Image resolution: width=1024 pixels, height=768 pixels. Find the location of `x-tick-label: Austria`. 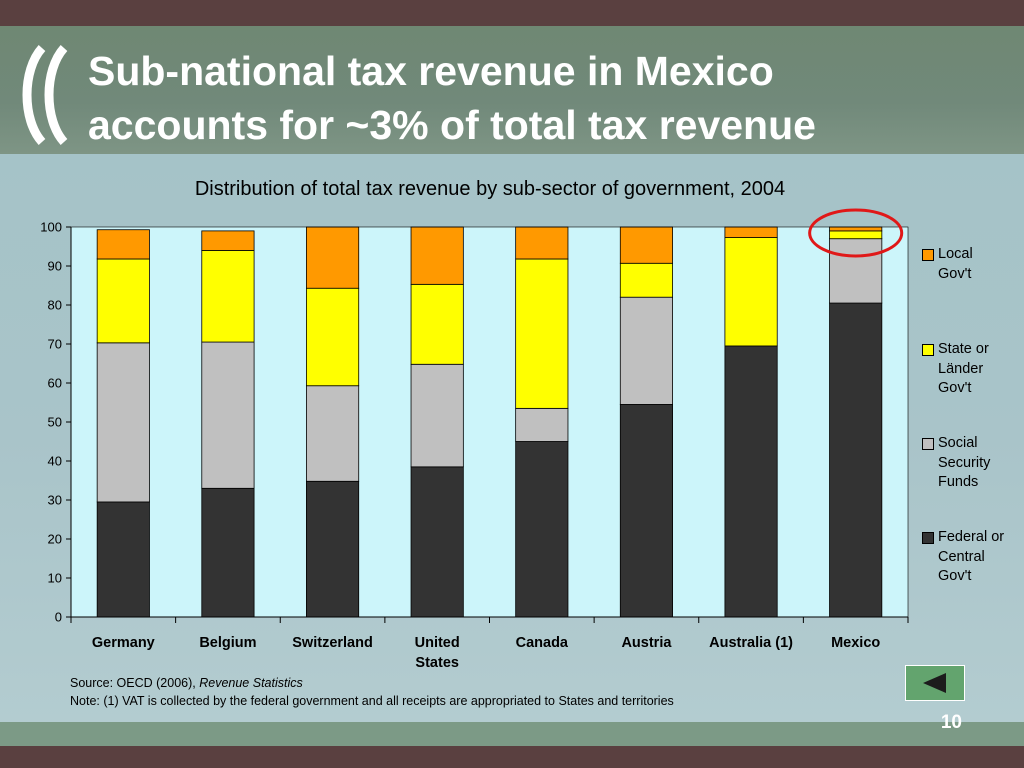

x-tick-label: Austria is located at coordinates (646, 643).